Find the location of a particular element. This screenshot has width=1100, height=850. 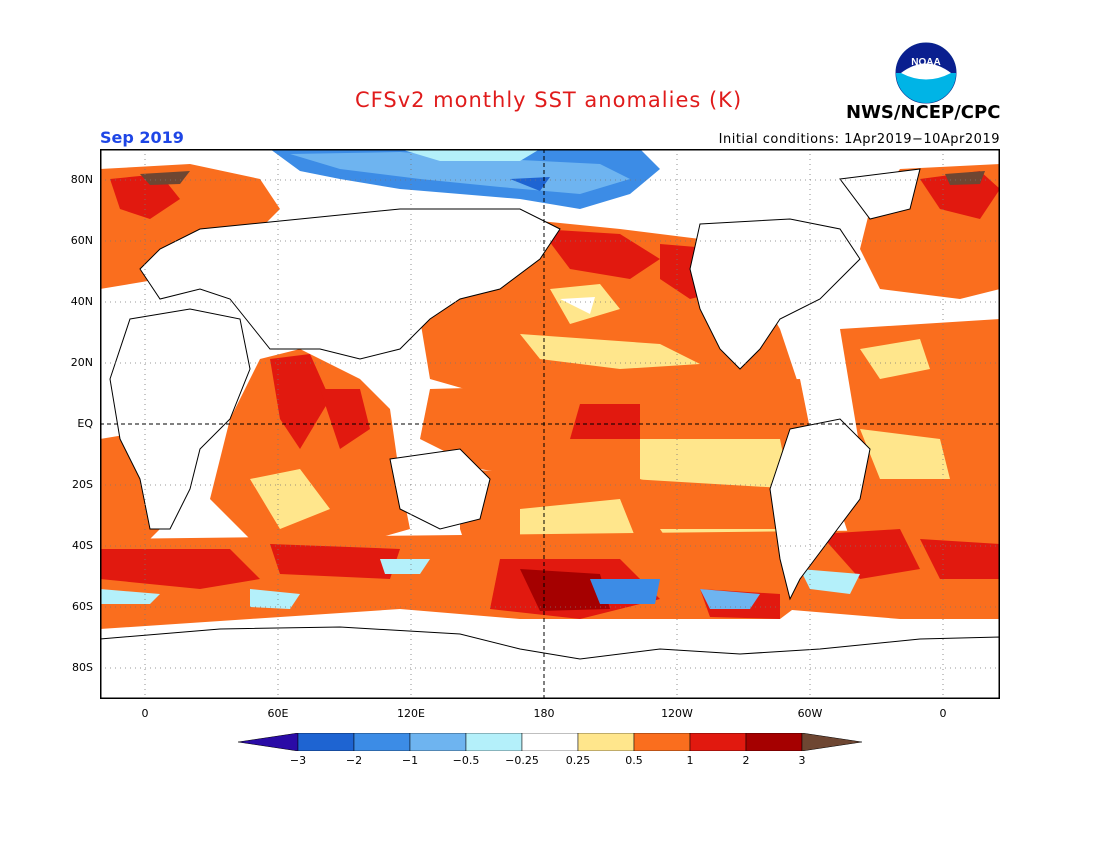

colorbar is located at coordinates (550, 742).